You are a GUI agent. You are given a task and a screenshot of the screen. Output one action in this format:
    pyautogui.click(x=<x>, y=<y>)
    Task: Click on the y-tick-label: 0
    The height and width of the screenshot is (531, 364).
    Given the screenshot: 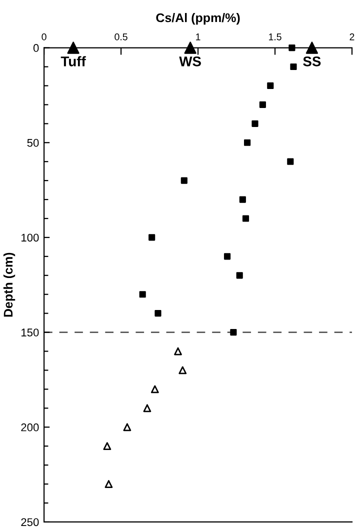 What is the action you would take?
    pyautogui.click(x=36, y=48)
    